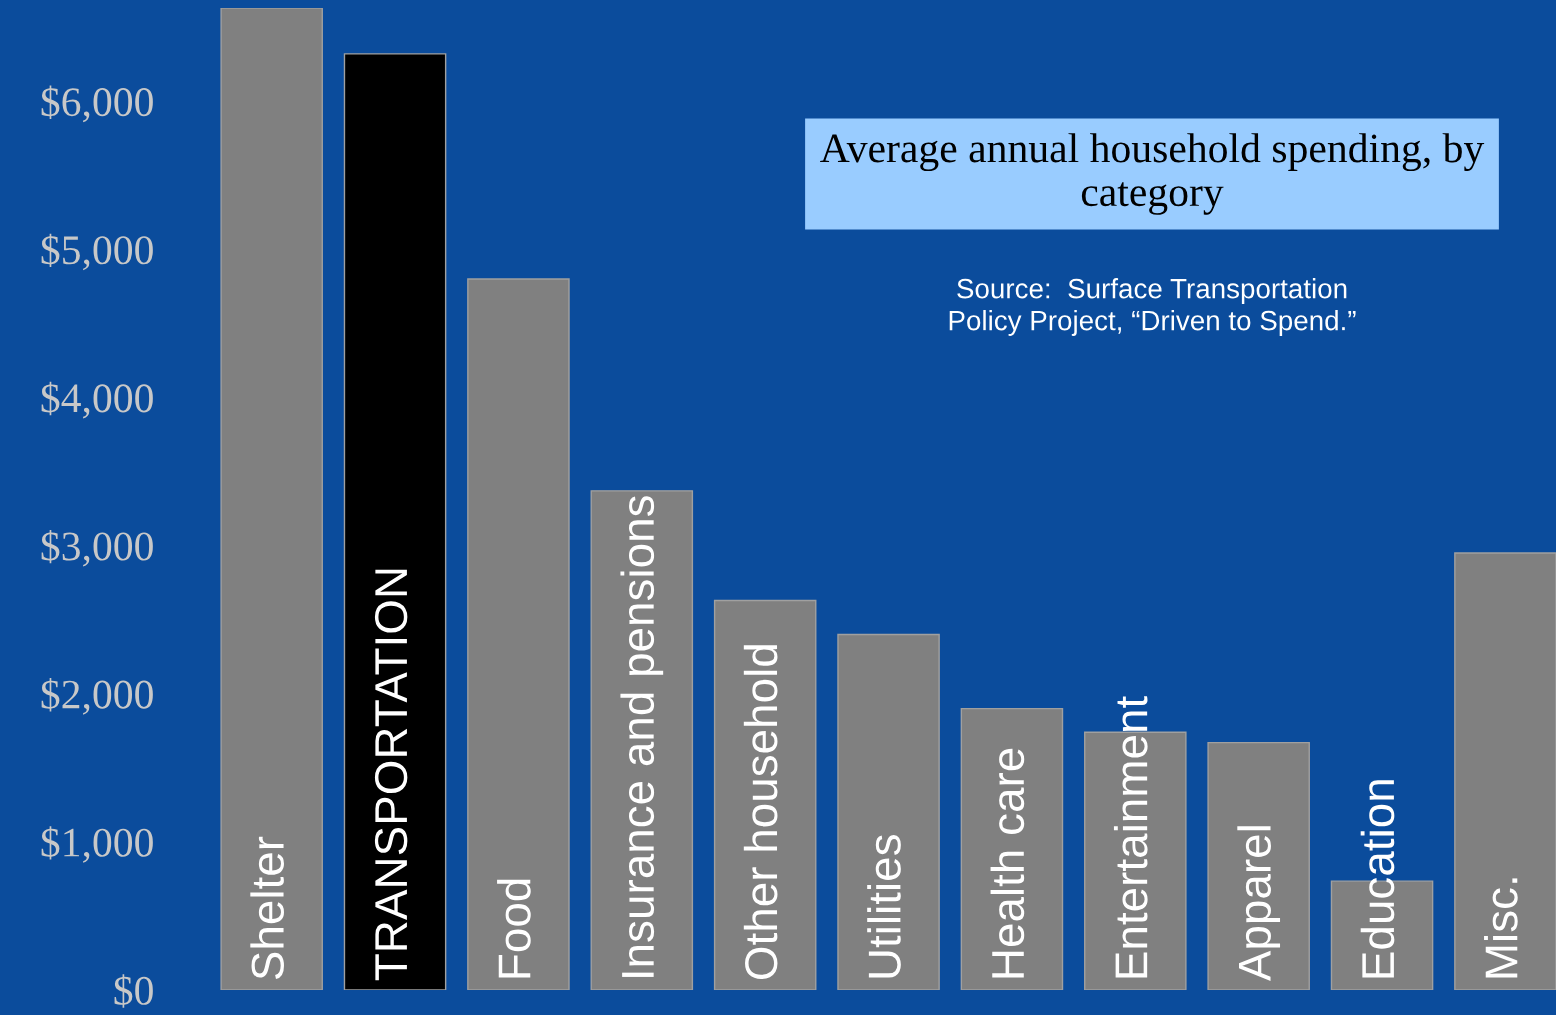 The image size is (1556, 1015). Describe the element at coordinates (97, 548) in the screenshot. I see `y-tick-label: $3,000` at that location.